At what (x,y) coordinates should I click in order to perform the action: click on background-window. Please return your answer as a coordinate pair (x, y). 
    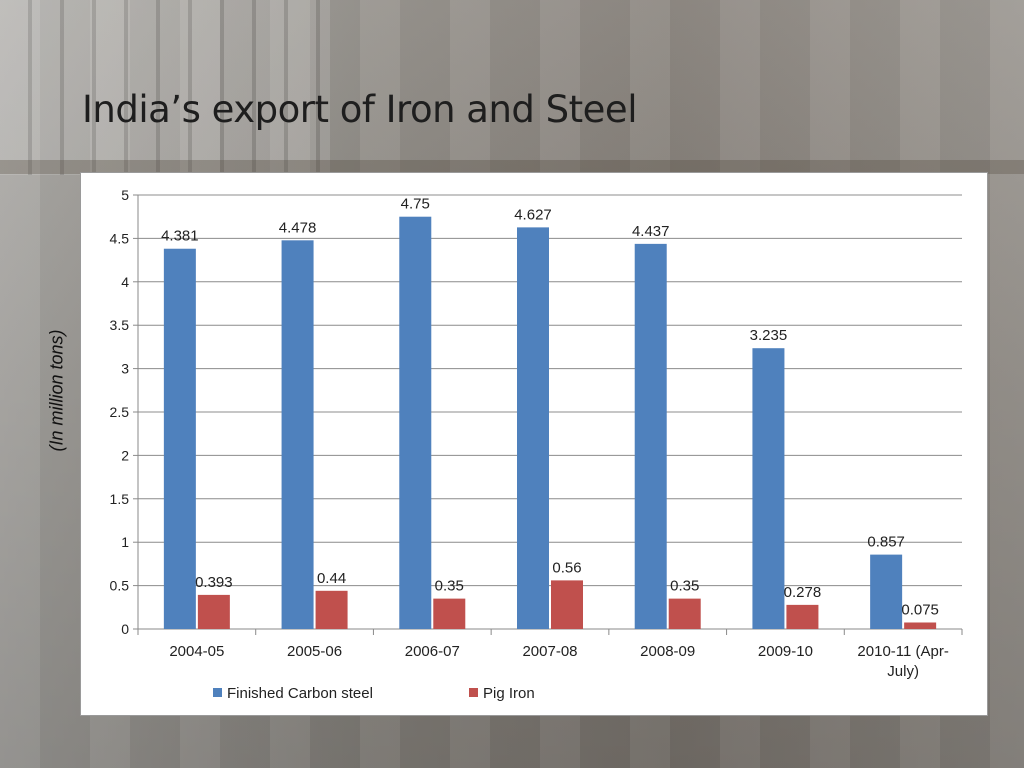
    Looking at the image, I should click on (165, 87).